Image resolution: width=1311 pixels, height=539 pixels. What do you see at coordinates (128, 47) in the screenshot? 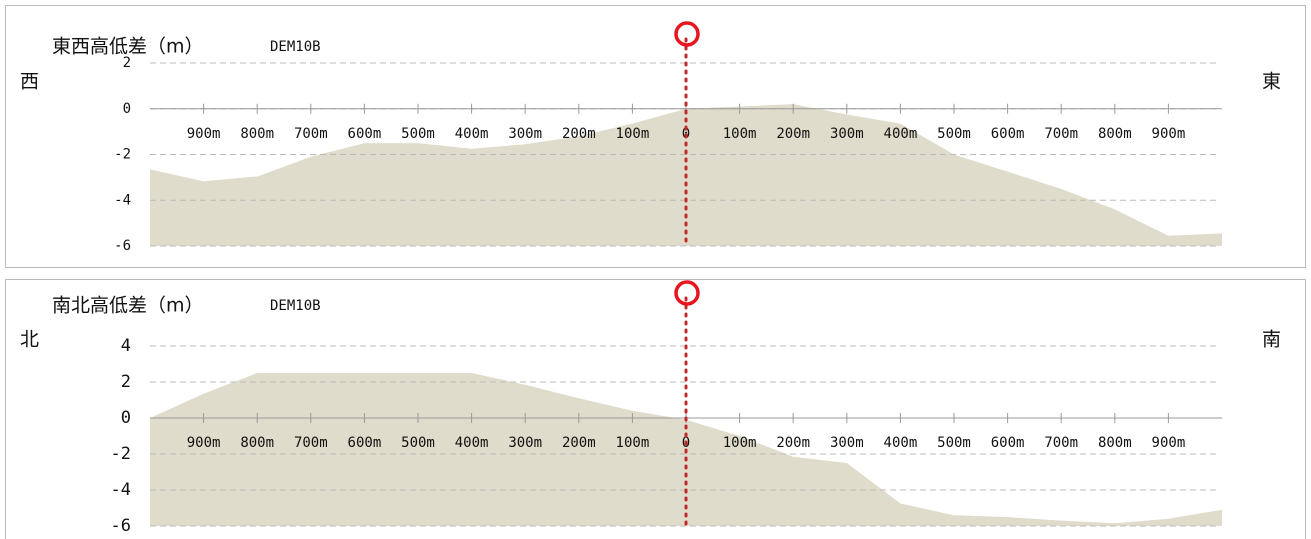
I see `chart-title: 東西高低差（m）` at bounding box center [128, 47].